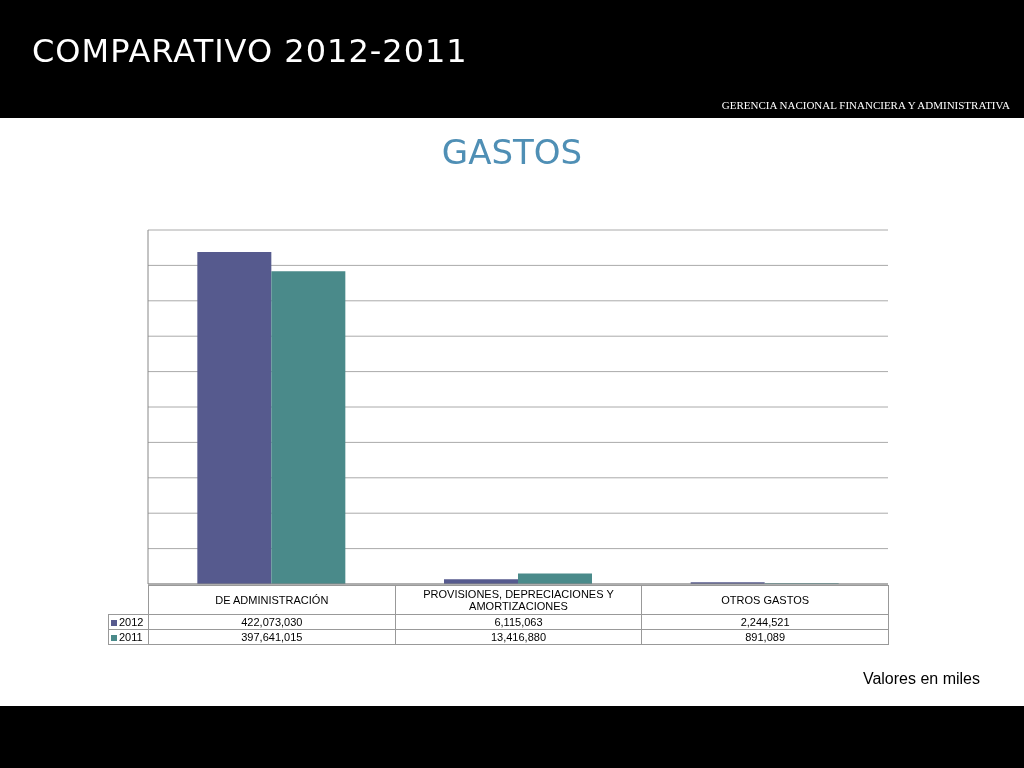 Image resolution: width=1024 pixels, height=768 pixels. What do you see at coordinates (518, 622) in the screenshot?
I see `data-label: 6,115,063` at bounding box center [518, 622].